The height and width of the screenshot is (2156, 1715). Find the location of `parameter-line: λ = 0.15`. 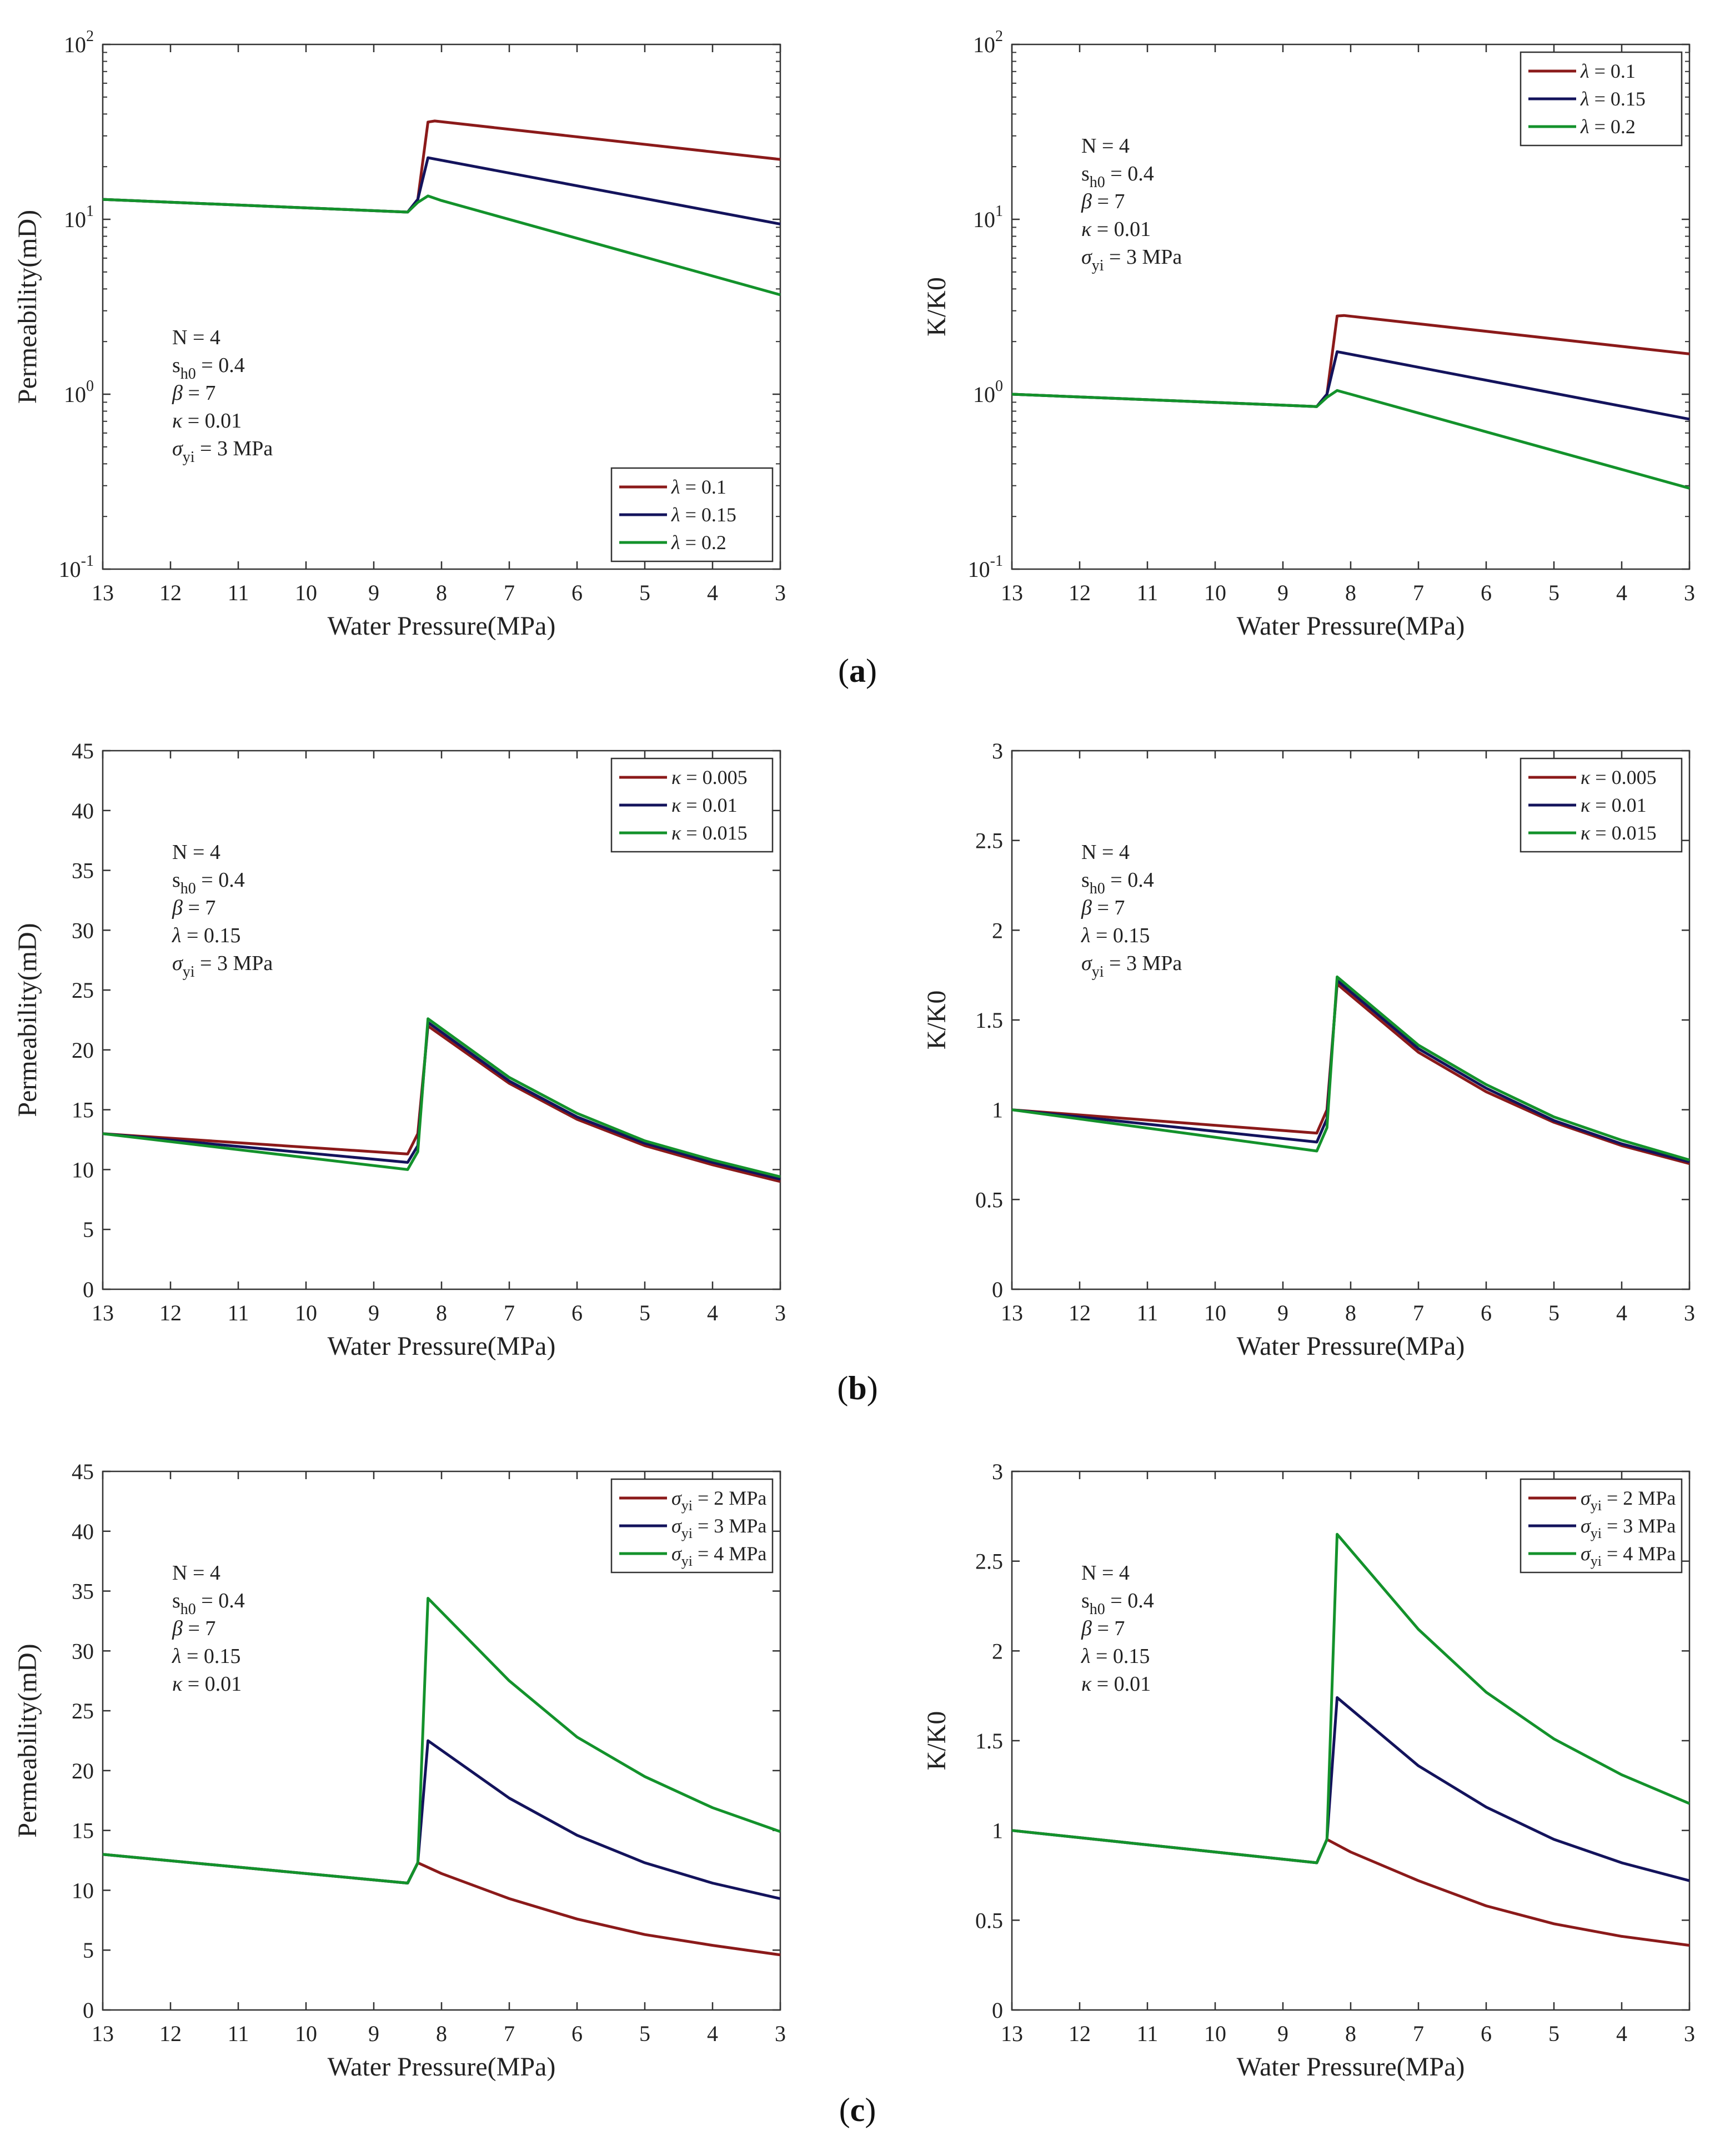

parameter-line: λ = 0.15 is located at coordinates (206, 1656).